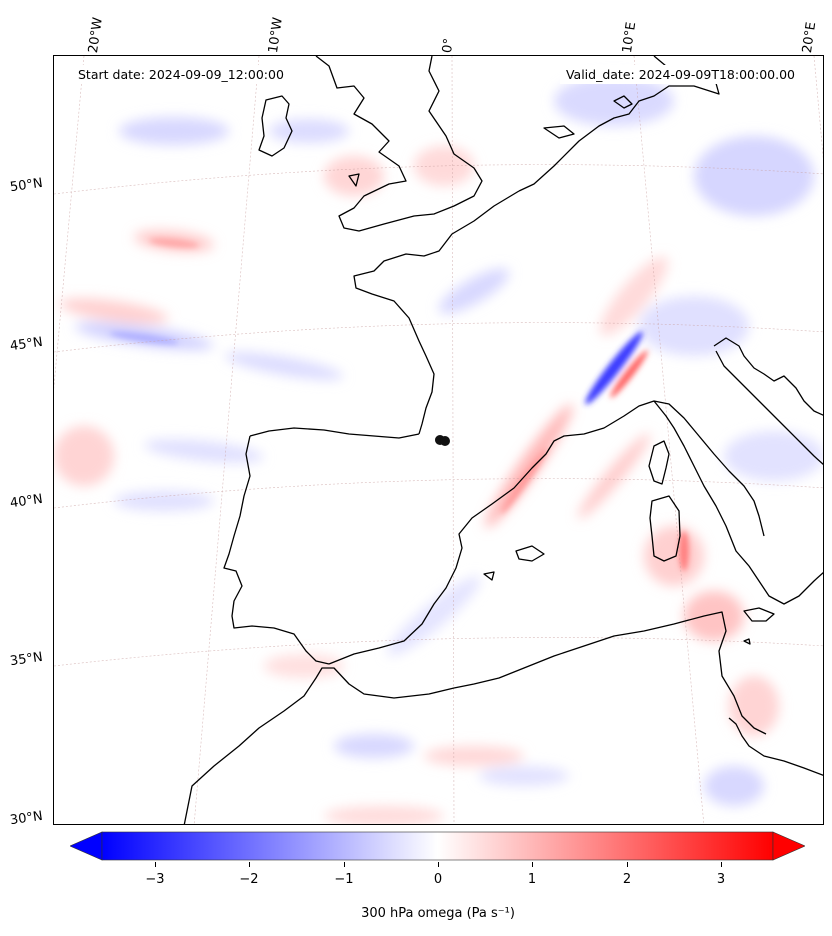  Describe the element at coordinates (26, 659) in the screenshot. I see `lat-label-35n: 35°N` at that location.